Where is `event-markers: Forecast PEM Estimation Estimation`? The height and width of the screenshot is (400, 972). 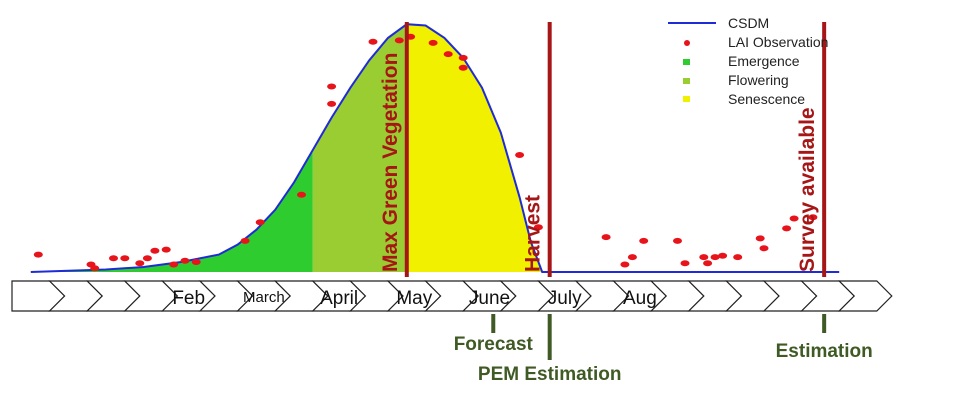 event-markers: Forecast PEM Estimation Estimation is located at coordinates (663, 349).